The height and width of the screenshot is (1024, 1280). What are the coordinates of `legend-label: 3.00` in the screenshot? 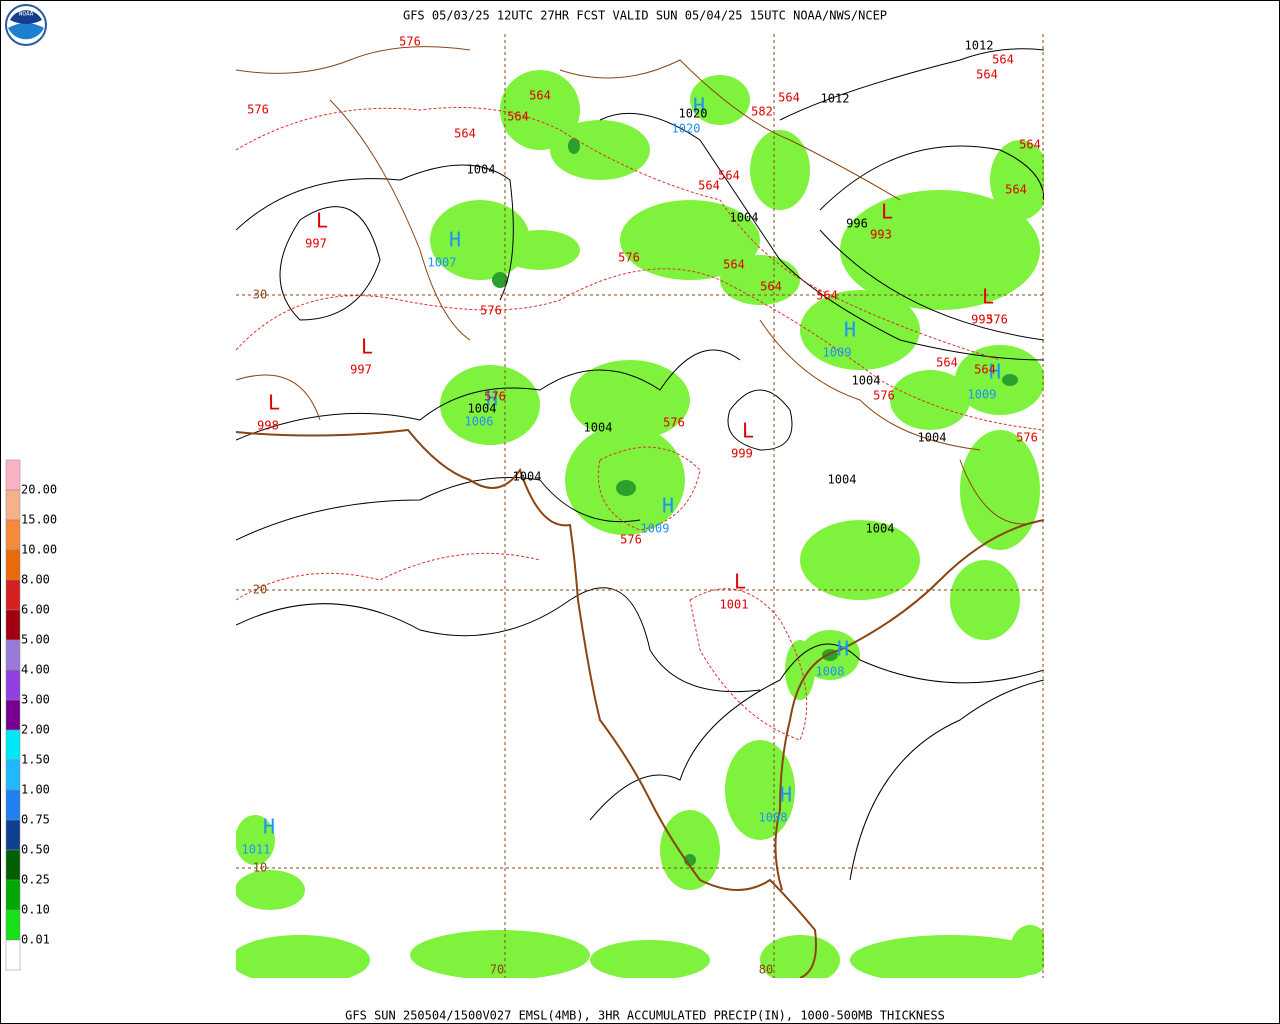 It's located at (35, 700).